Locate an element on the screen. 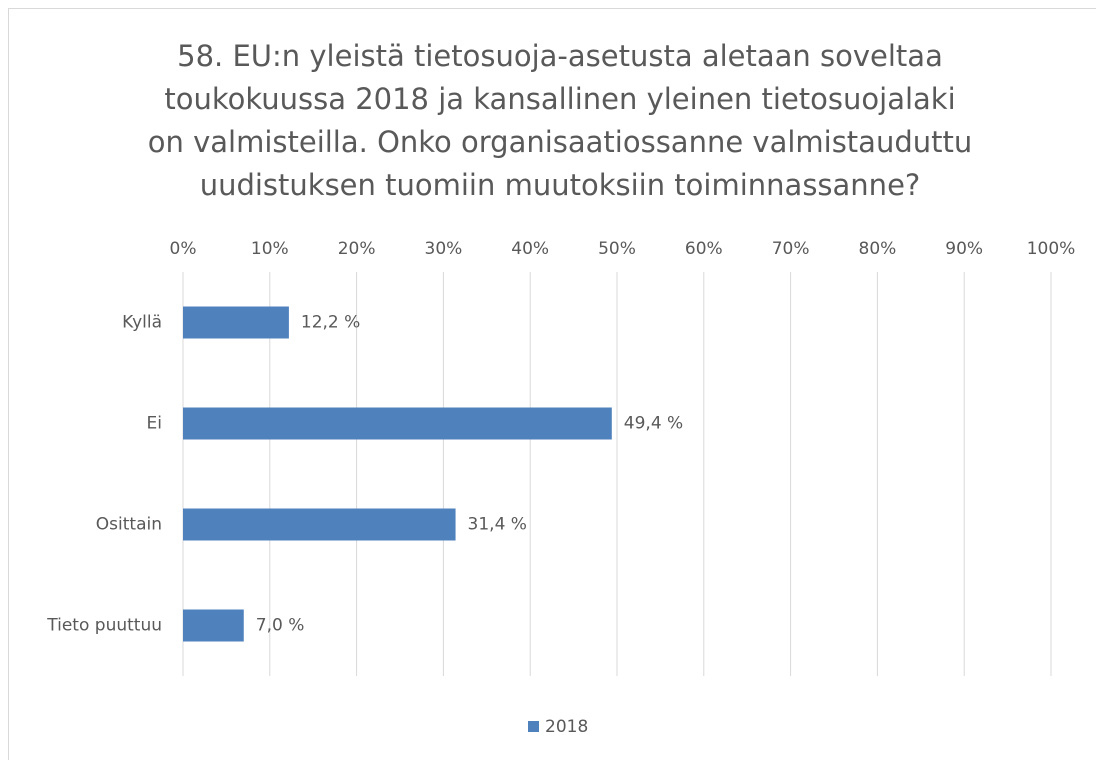 This screenshot has width=1096, height=760. legend-swatch is located at coordinates (533, 726).